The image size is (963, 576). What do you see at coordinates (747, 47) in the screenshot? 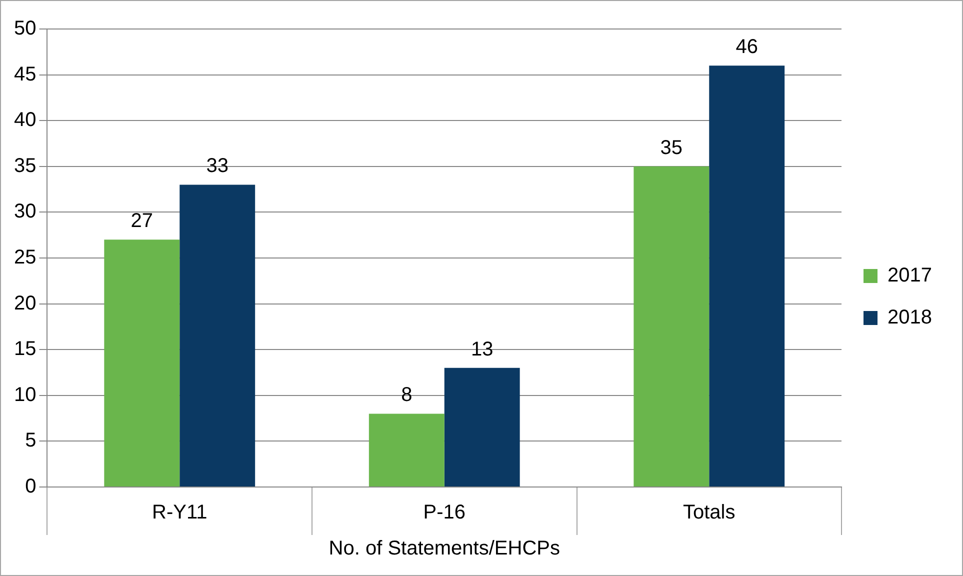
I see `data-label: 46` at bounding box center [747, 47].